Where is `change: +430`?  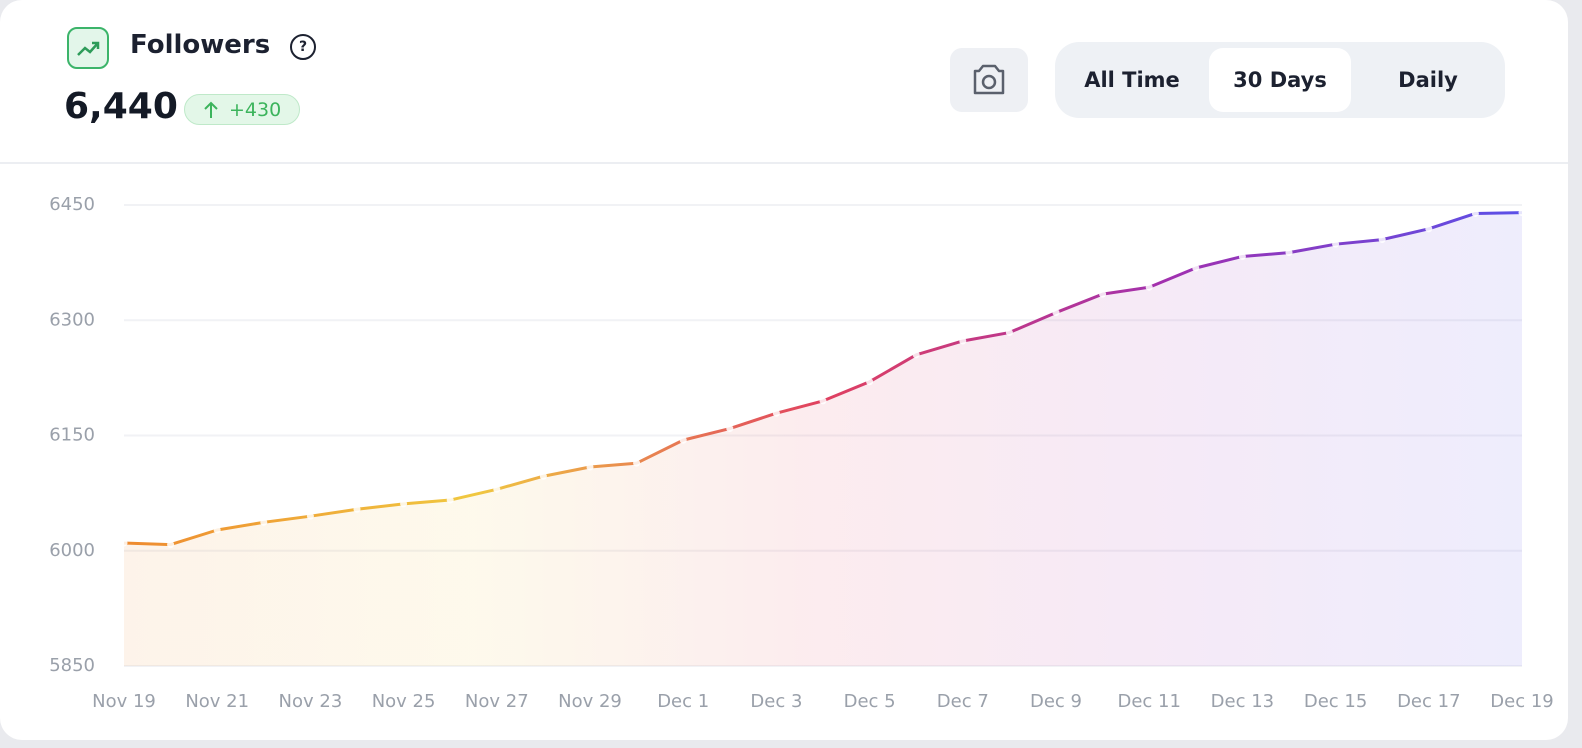
change: +430 is located at coordinates (255, 110).